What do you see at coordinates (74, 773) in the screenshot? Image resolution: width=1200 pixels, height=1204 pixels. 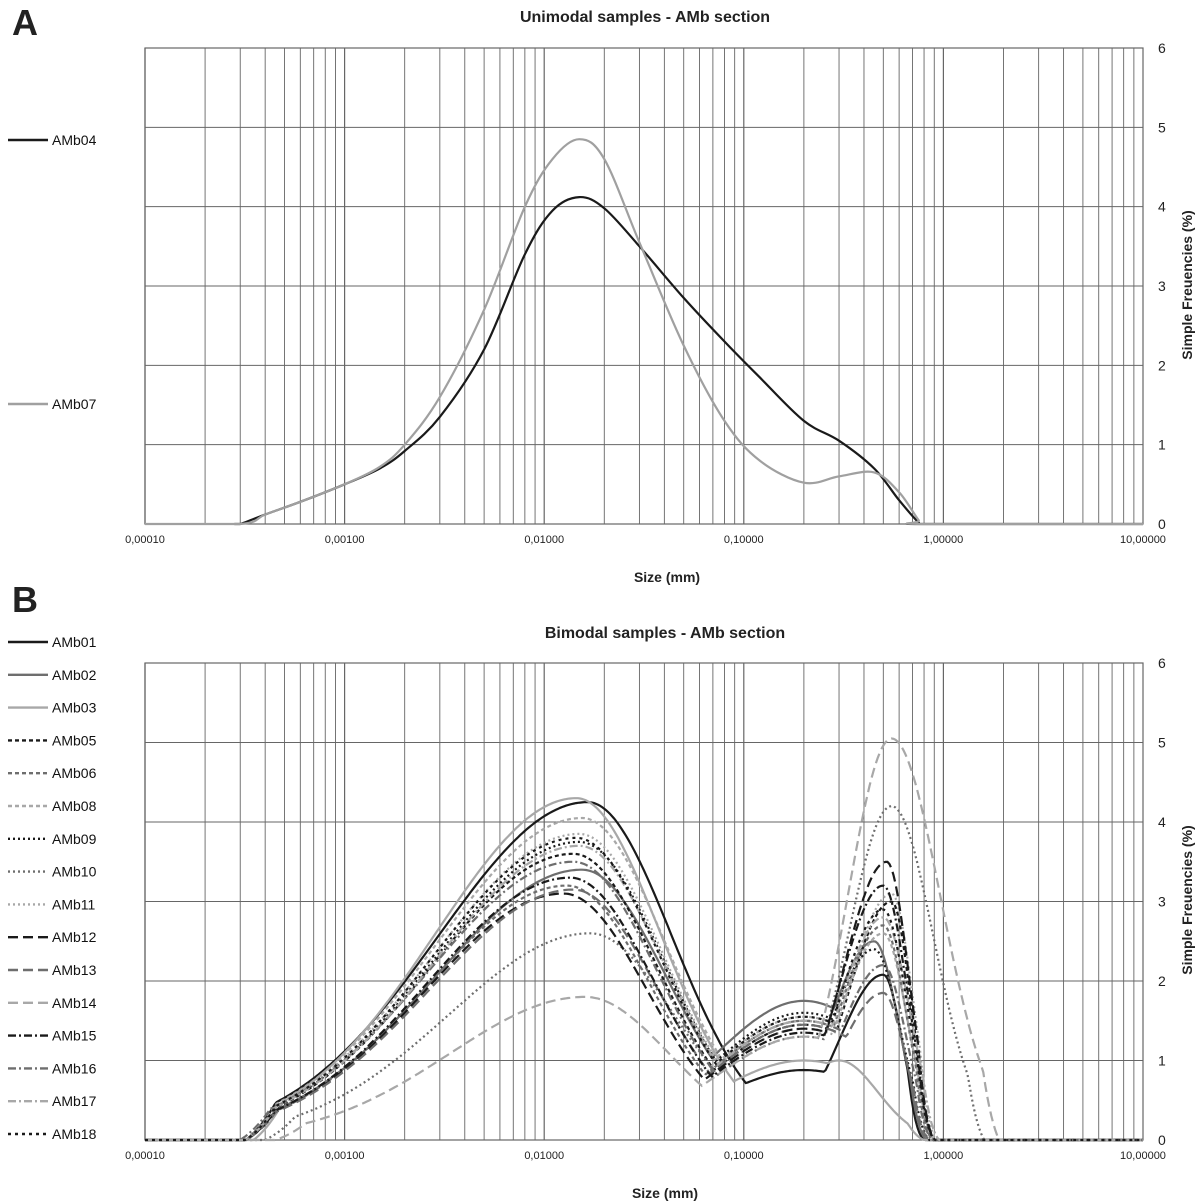 I see `legend-label: AMb06` at bounding box center [74, 773].